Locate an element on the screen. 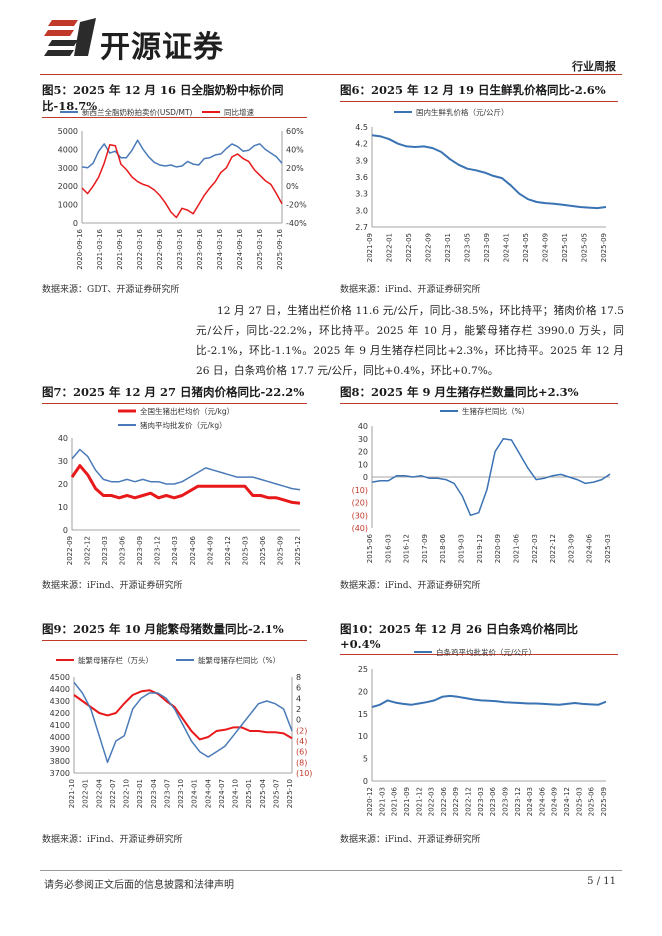  footer-disclaimer: 请务必参阅正文后面的信息披露和法律声明 is located at coordinates (139, 885).